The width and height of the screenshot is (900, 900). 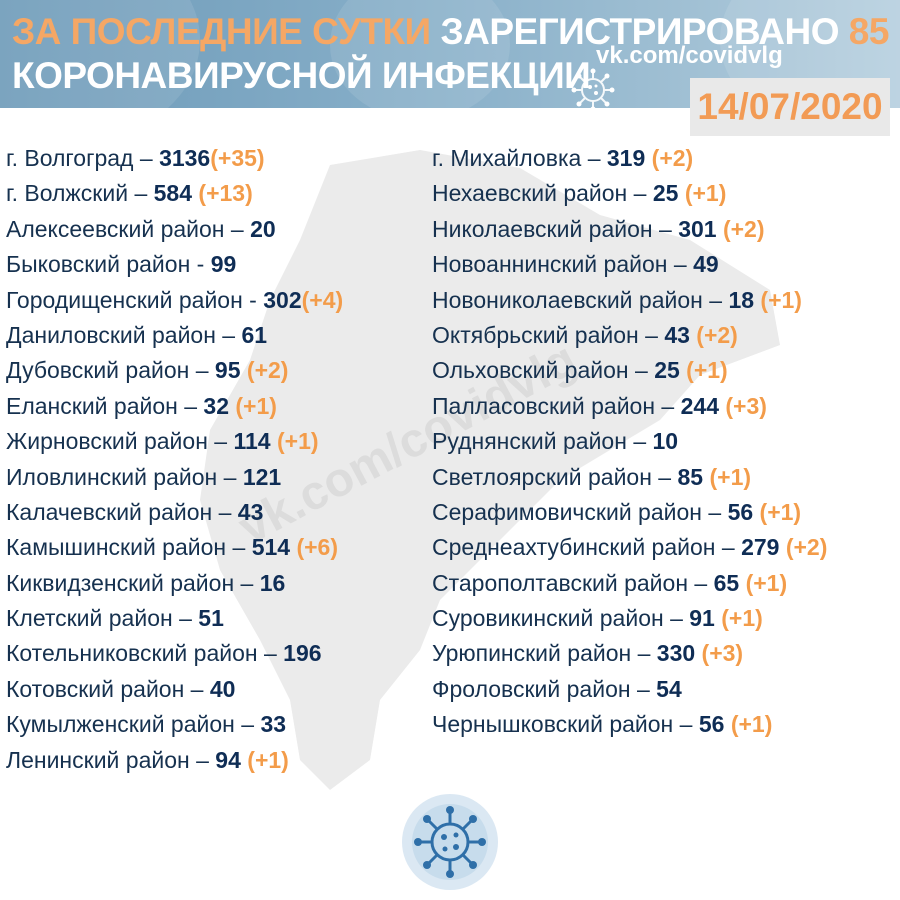 I want to click on list-item: Николаевский район – 301 (+2), so click(x=629, y=229).